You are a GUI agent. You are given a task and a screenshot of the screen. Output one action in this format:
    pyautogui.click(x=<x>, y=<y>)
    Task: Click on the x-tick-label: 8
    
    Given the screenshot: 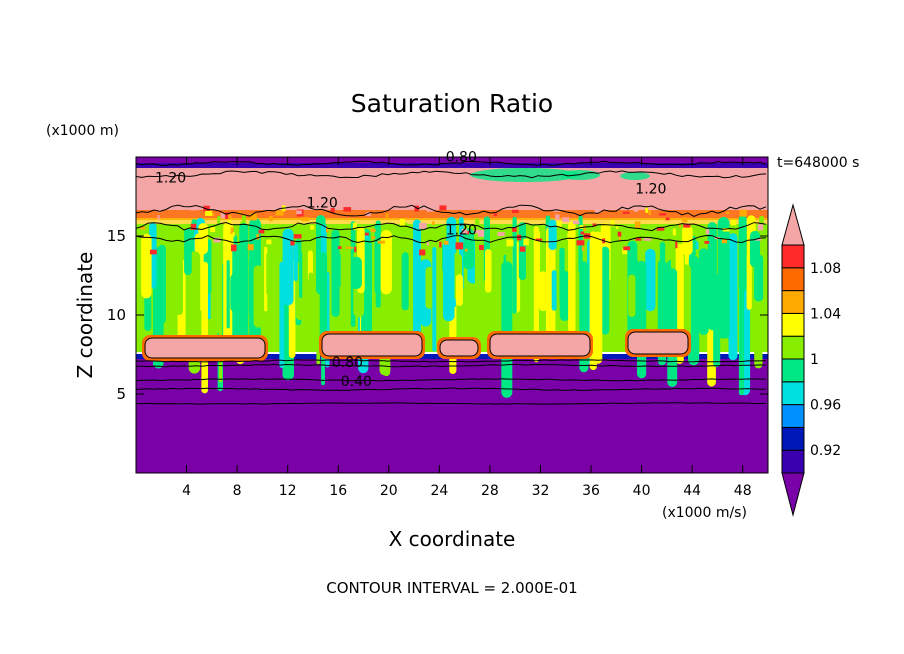 What is the action you would take?
    pyautogui.click(x=237, y=491)
    